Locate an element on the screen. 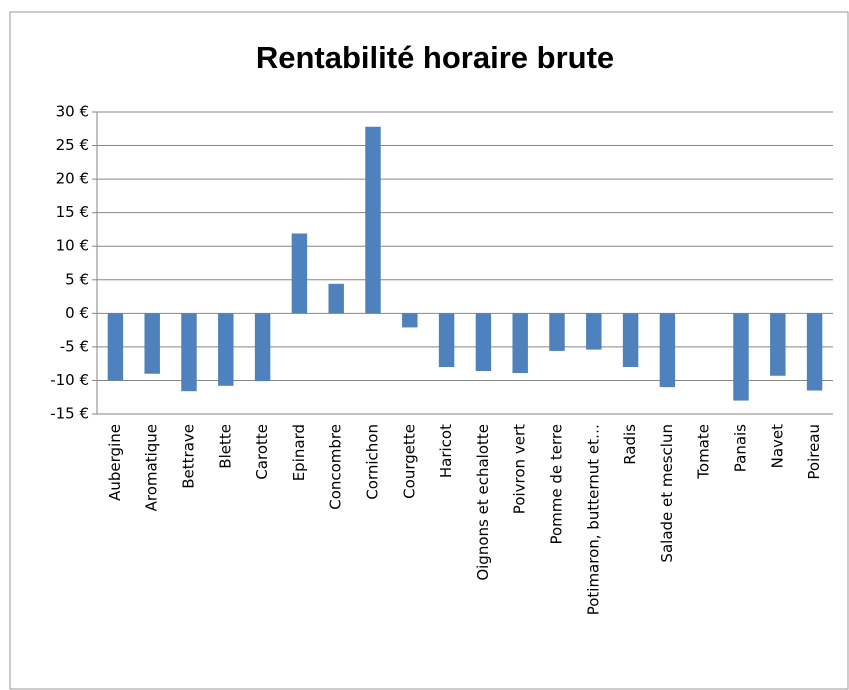  x-tick-label: Carotte is located at coordinates (262, 452).